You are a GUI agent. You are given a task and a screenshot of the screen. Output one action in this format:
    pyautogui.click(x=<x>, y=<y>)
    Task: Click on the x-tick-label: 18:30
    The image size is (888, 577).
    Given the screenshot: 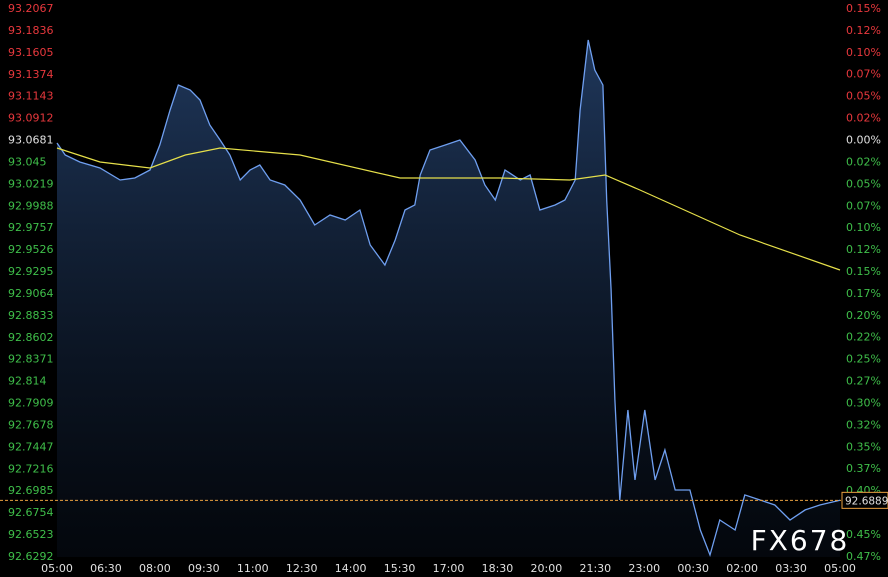 What is the action you would take?
    pyautogui.click(x=498, y=568)
    